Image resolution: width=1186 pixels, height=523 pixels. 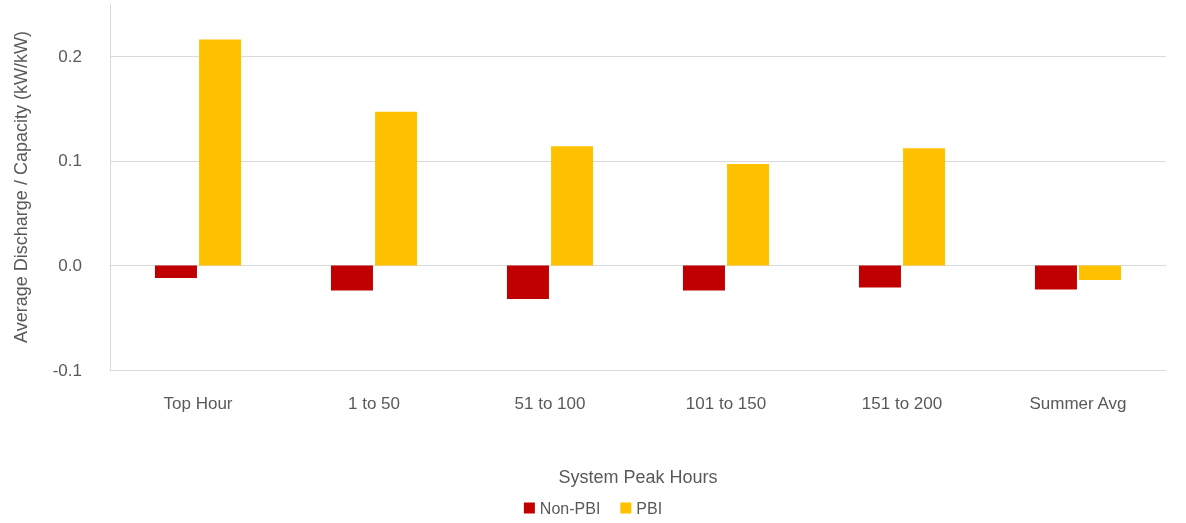 What do you see at coordinates (21, 187) in the screenshot?
I see `y-axis-title: Average Discharge / Capacity (kW/kW)` at bounding box center [21, 187].